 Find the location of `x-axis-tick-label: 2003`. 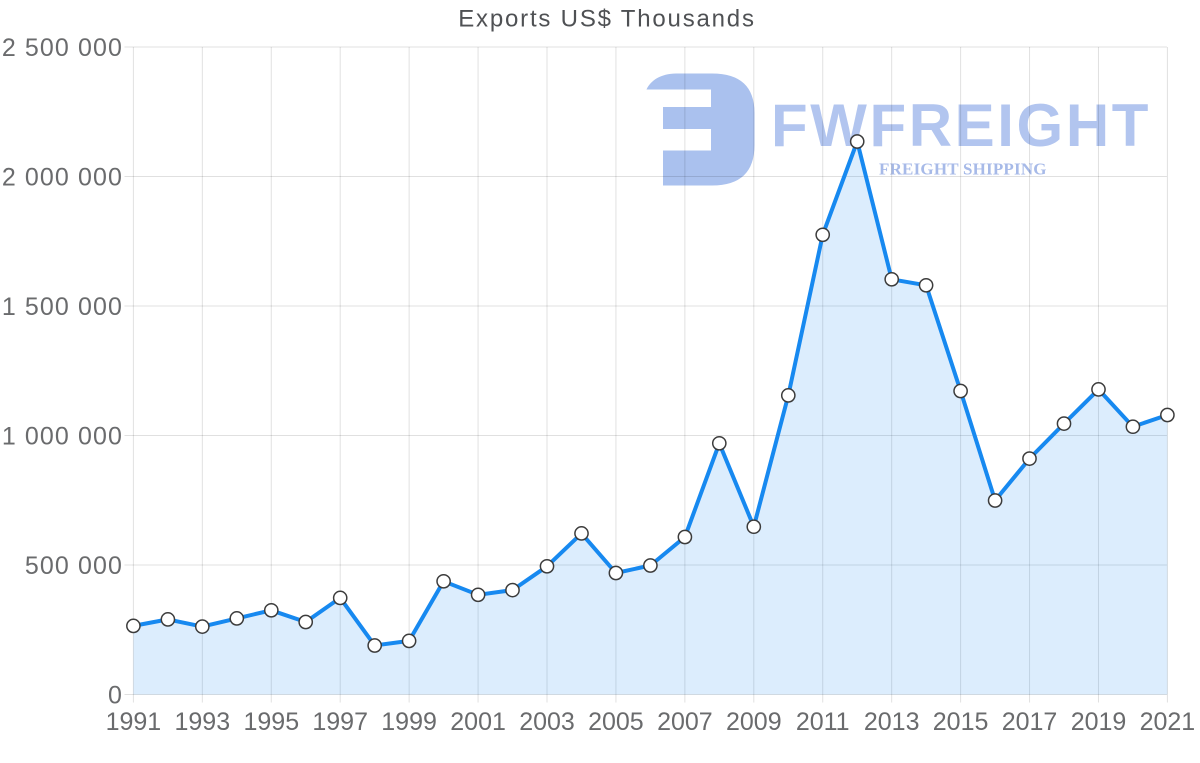

x-axis-tick-label: 2003 is located at coordinates (547, 722).